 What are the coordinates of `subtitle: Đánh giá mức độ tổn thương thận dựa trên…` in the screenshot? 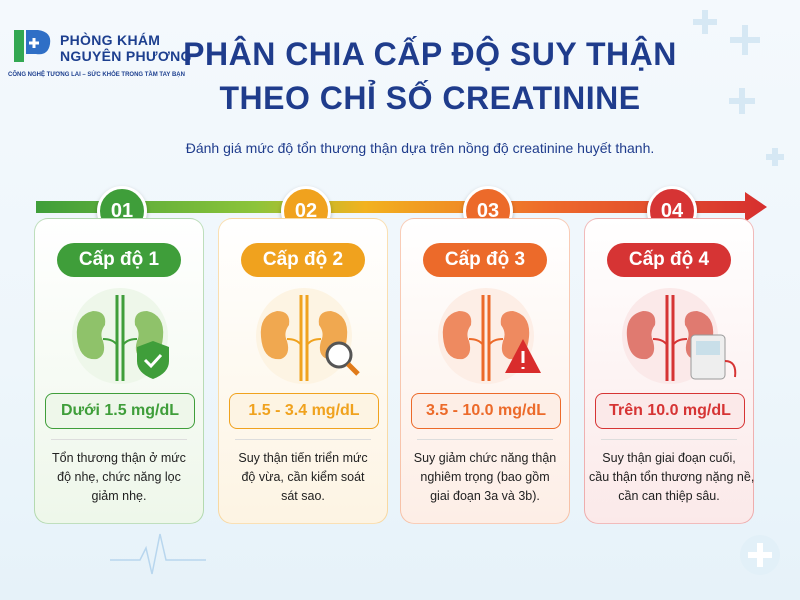 It's located at (420, 148).